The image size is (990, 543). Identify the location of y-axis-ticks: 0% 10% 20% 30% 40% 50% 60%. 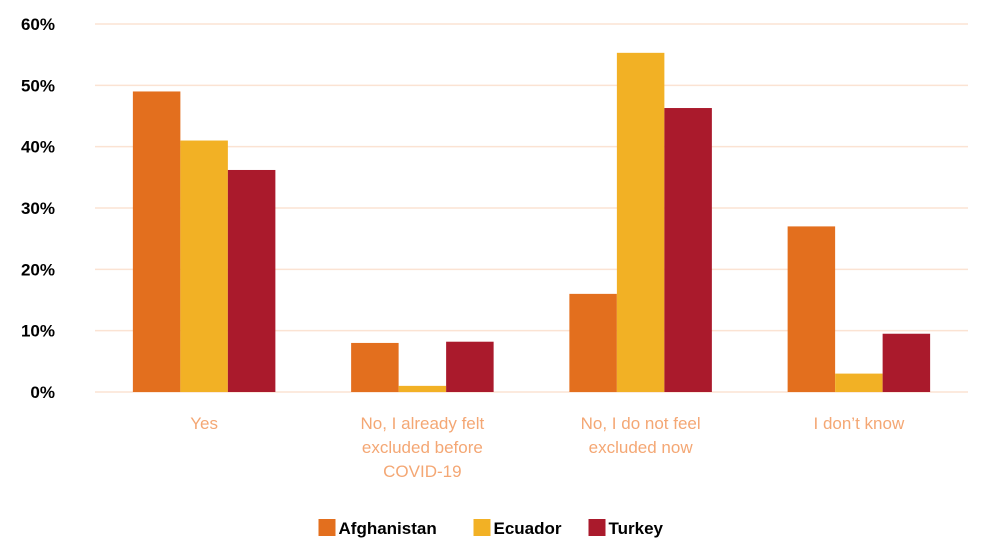
(38, 208).